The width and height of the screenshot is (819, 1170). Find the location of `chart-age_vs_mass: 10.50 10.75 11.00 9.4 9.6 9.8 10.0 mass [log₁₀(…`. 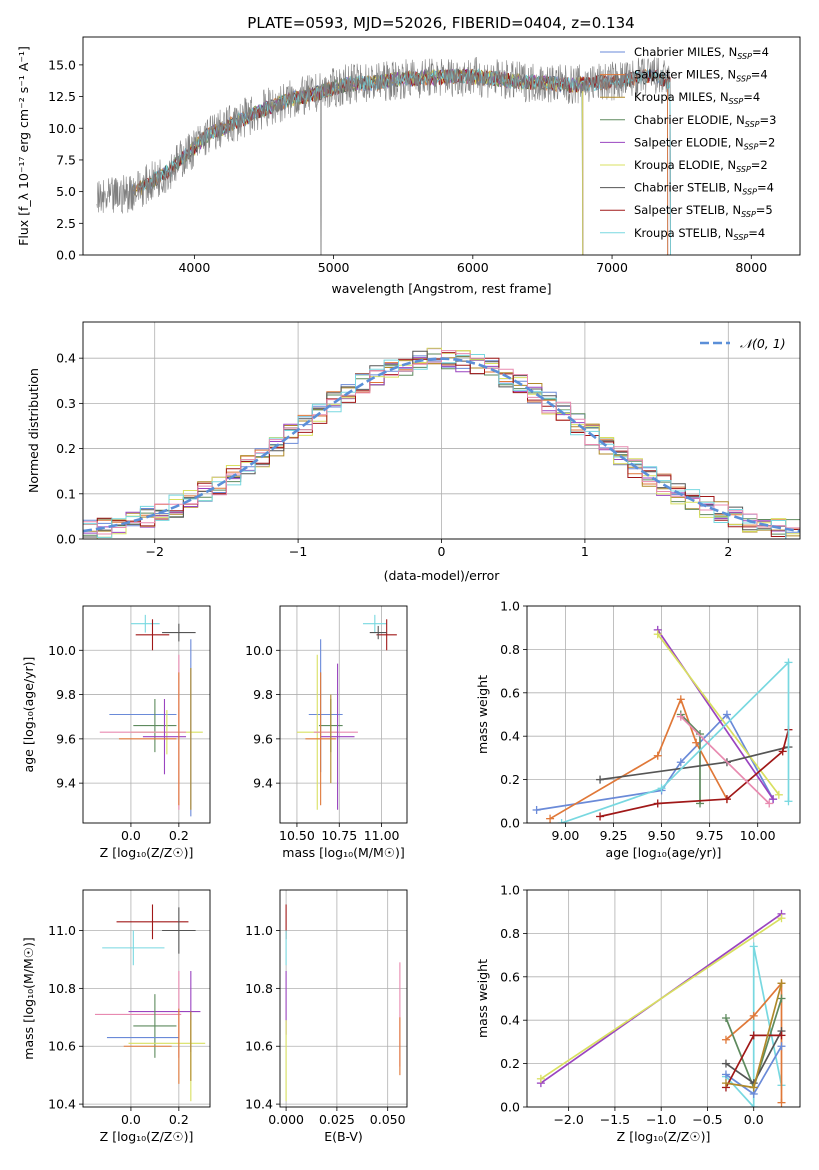

chart-age_vs_mass: 10.50 10.75 11.00 9.4 9.6 9.8 10.0 mass [log₁₀(… is located at coordinates (326, 732).